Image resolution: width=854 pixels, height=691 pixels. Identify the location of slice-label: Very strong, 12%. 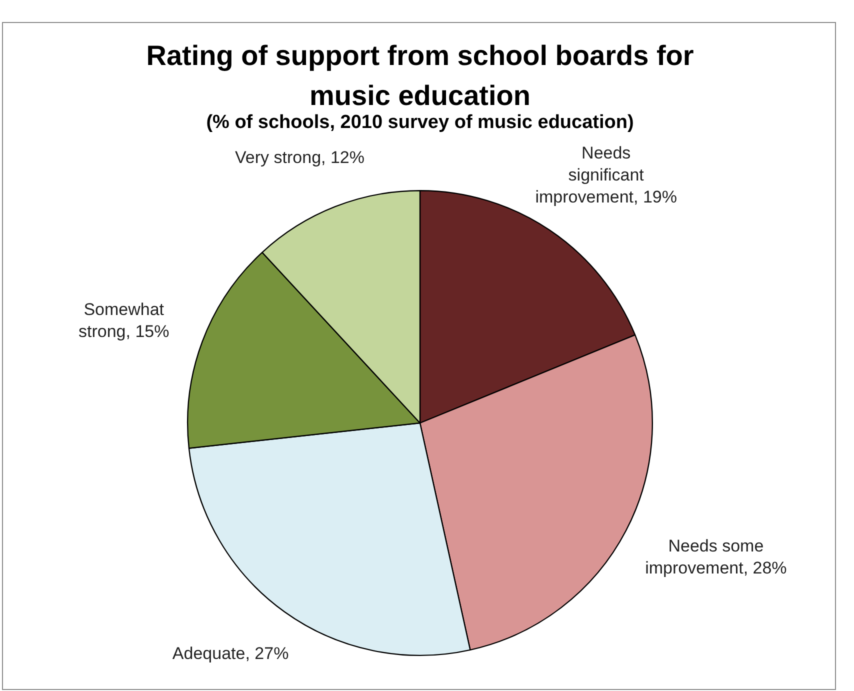
(300, 157).